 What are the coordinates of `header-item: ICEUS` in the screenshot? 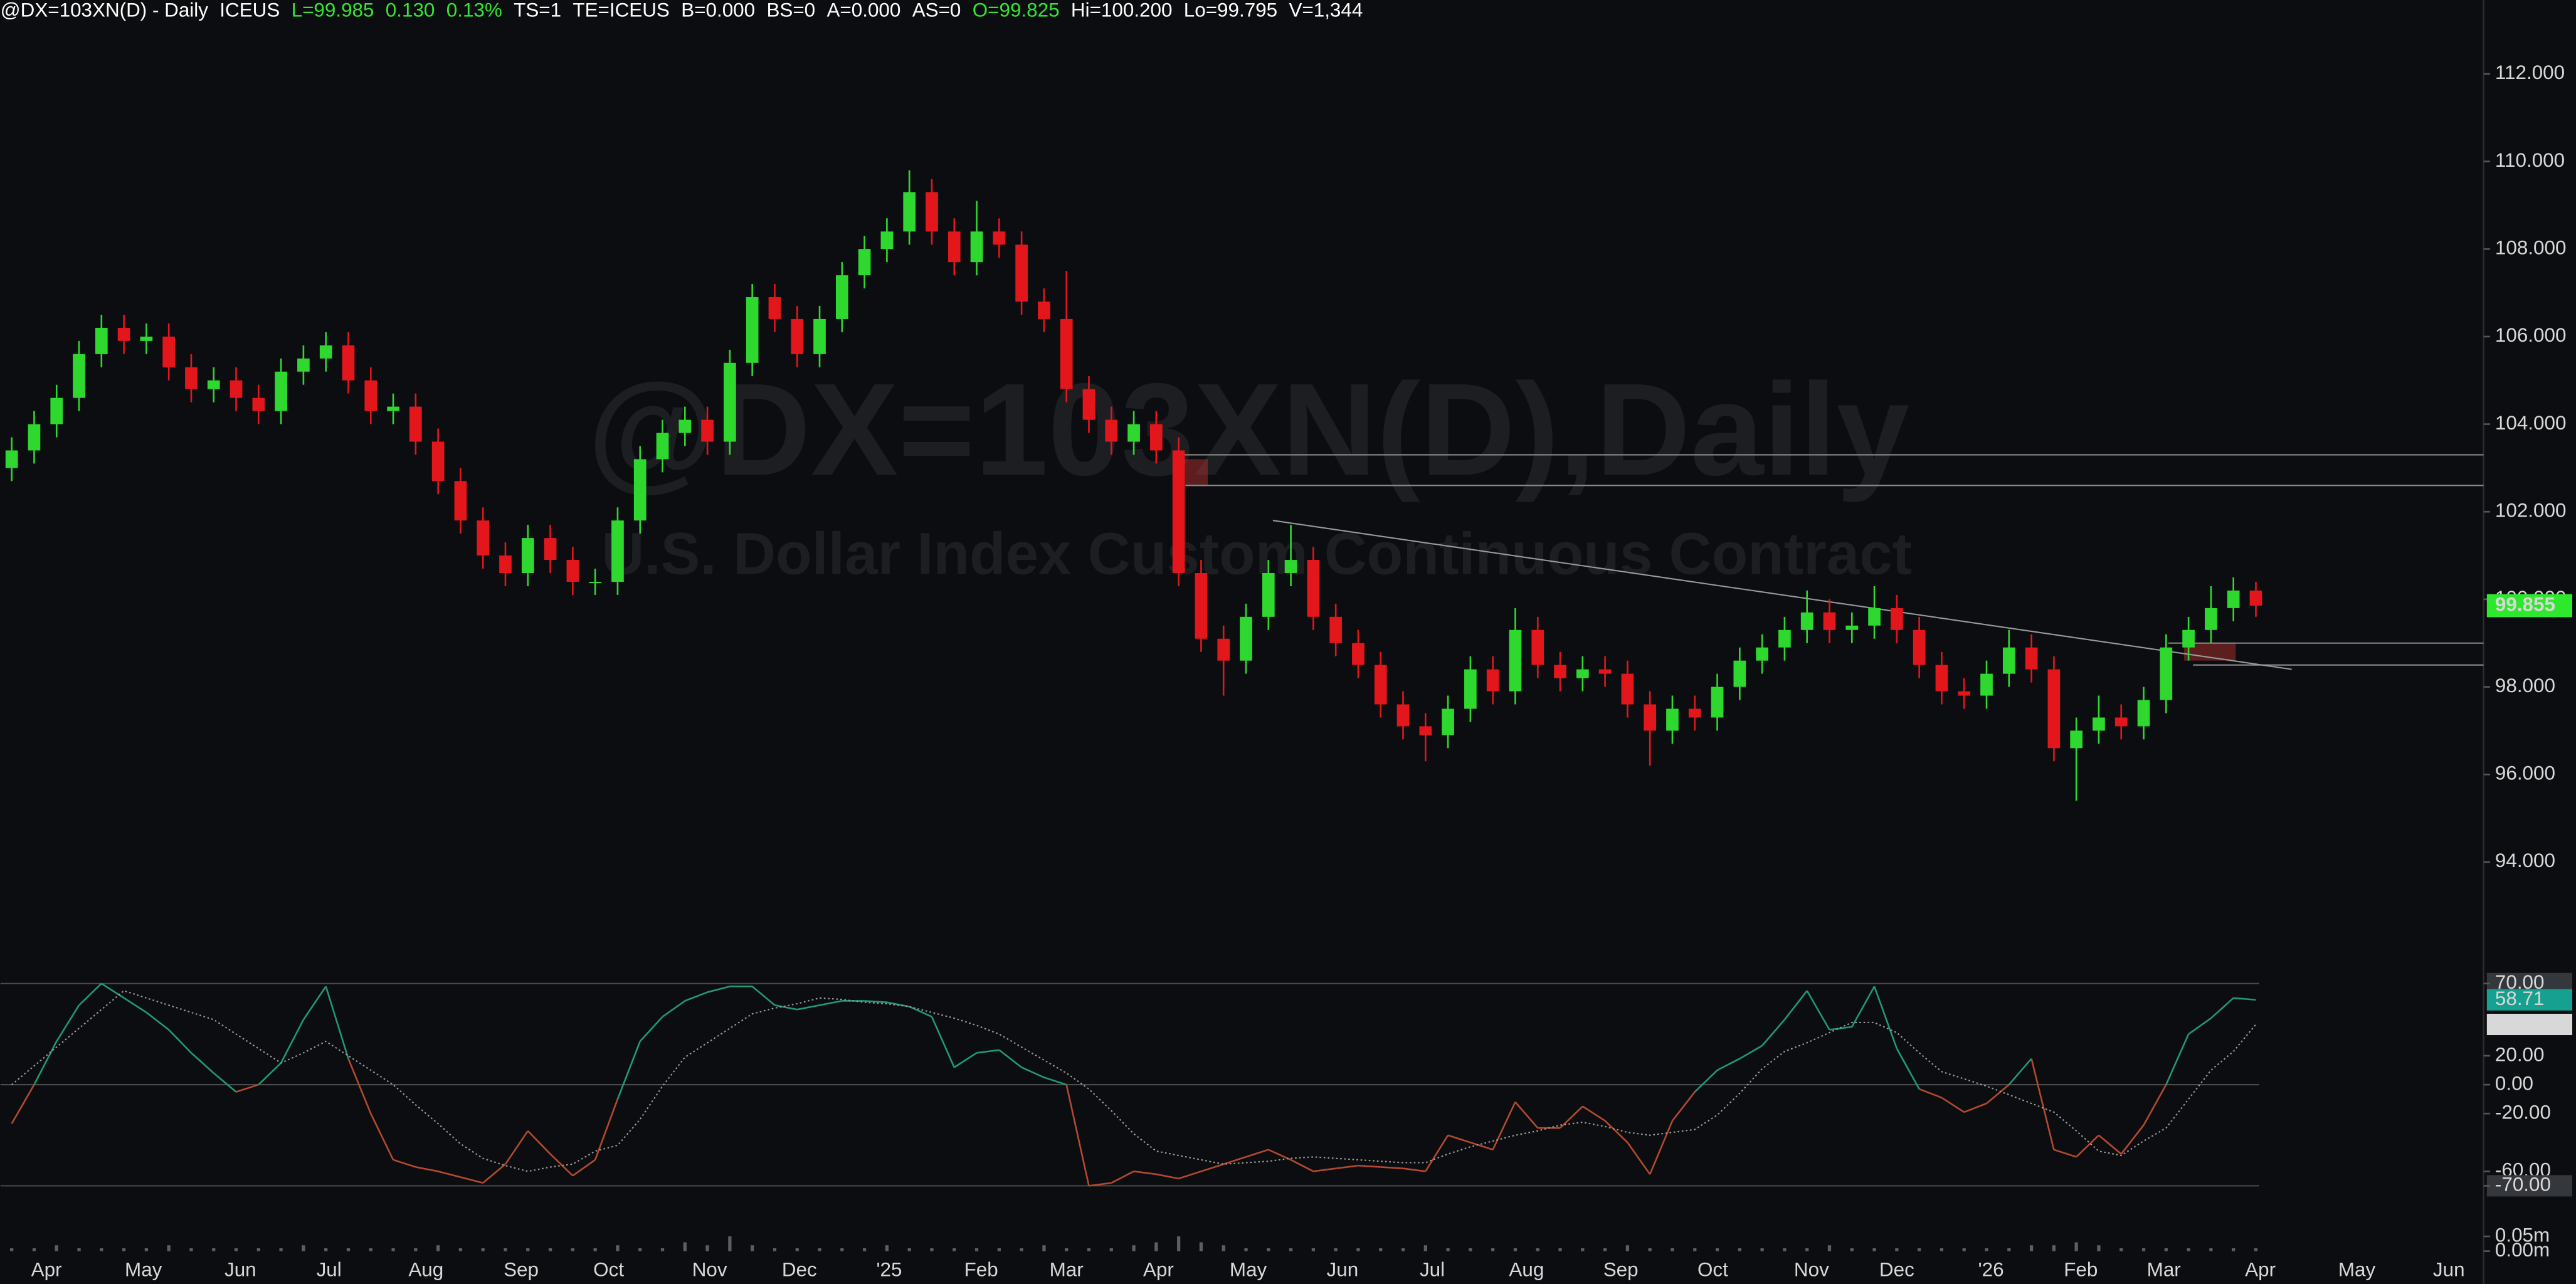 It's located at (249, 10).